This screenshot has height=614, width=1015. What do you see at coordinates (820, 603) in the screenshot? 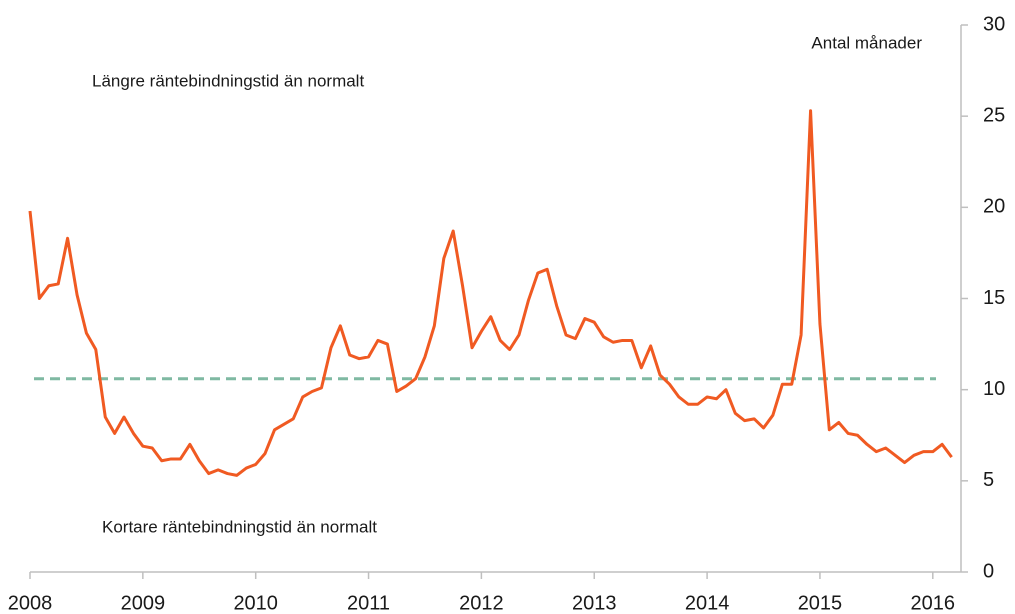
I see `x-tick-label: 2015` at bounding box center [820, 603].